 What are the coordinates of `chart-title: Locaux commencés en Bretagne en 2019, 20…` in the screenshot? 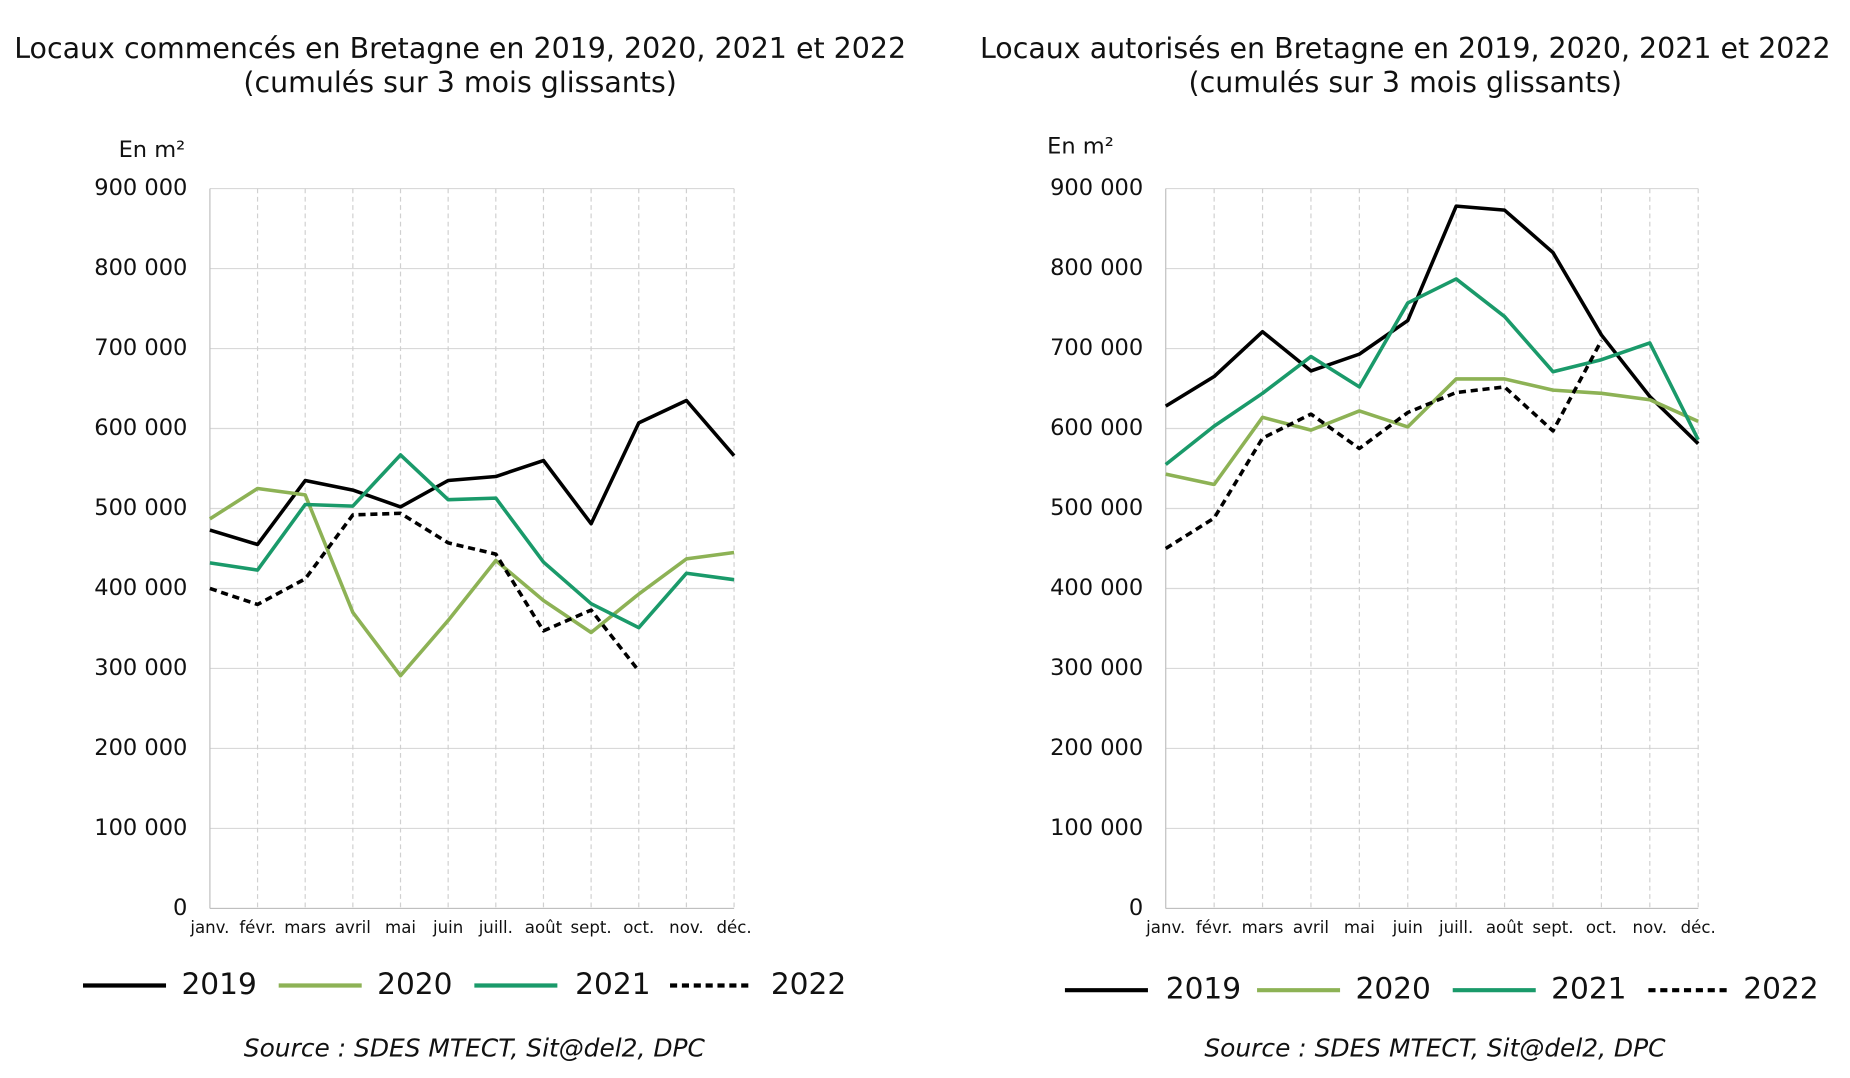 It's located at (460, 48).